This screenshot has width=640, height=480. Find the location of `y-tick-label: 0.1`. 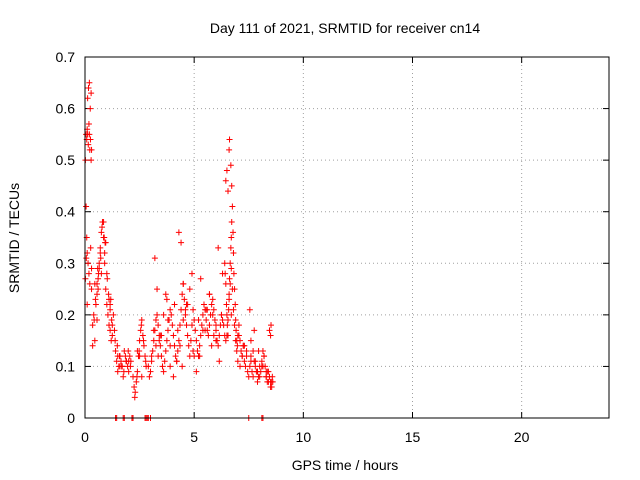

y-tick-label: 0.1 is located at coordinates (66, 366).